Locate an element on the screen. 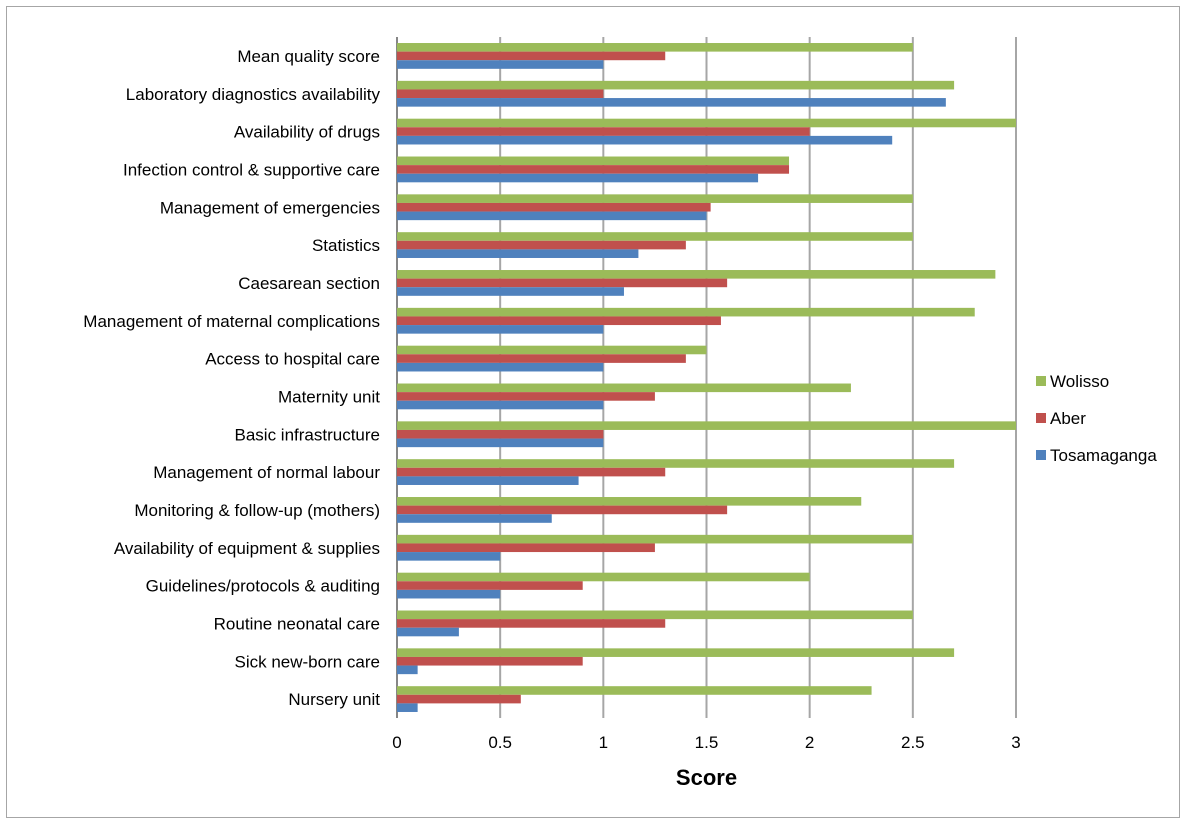 The height and width of the screenshot is (825, 1187). category-label: Mean quality score is located at coordinates (308, 56).